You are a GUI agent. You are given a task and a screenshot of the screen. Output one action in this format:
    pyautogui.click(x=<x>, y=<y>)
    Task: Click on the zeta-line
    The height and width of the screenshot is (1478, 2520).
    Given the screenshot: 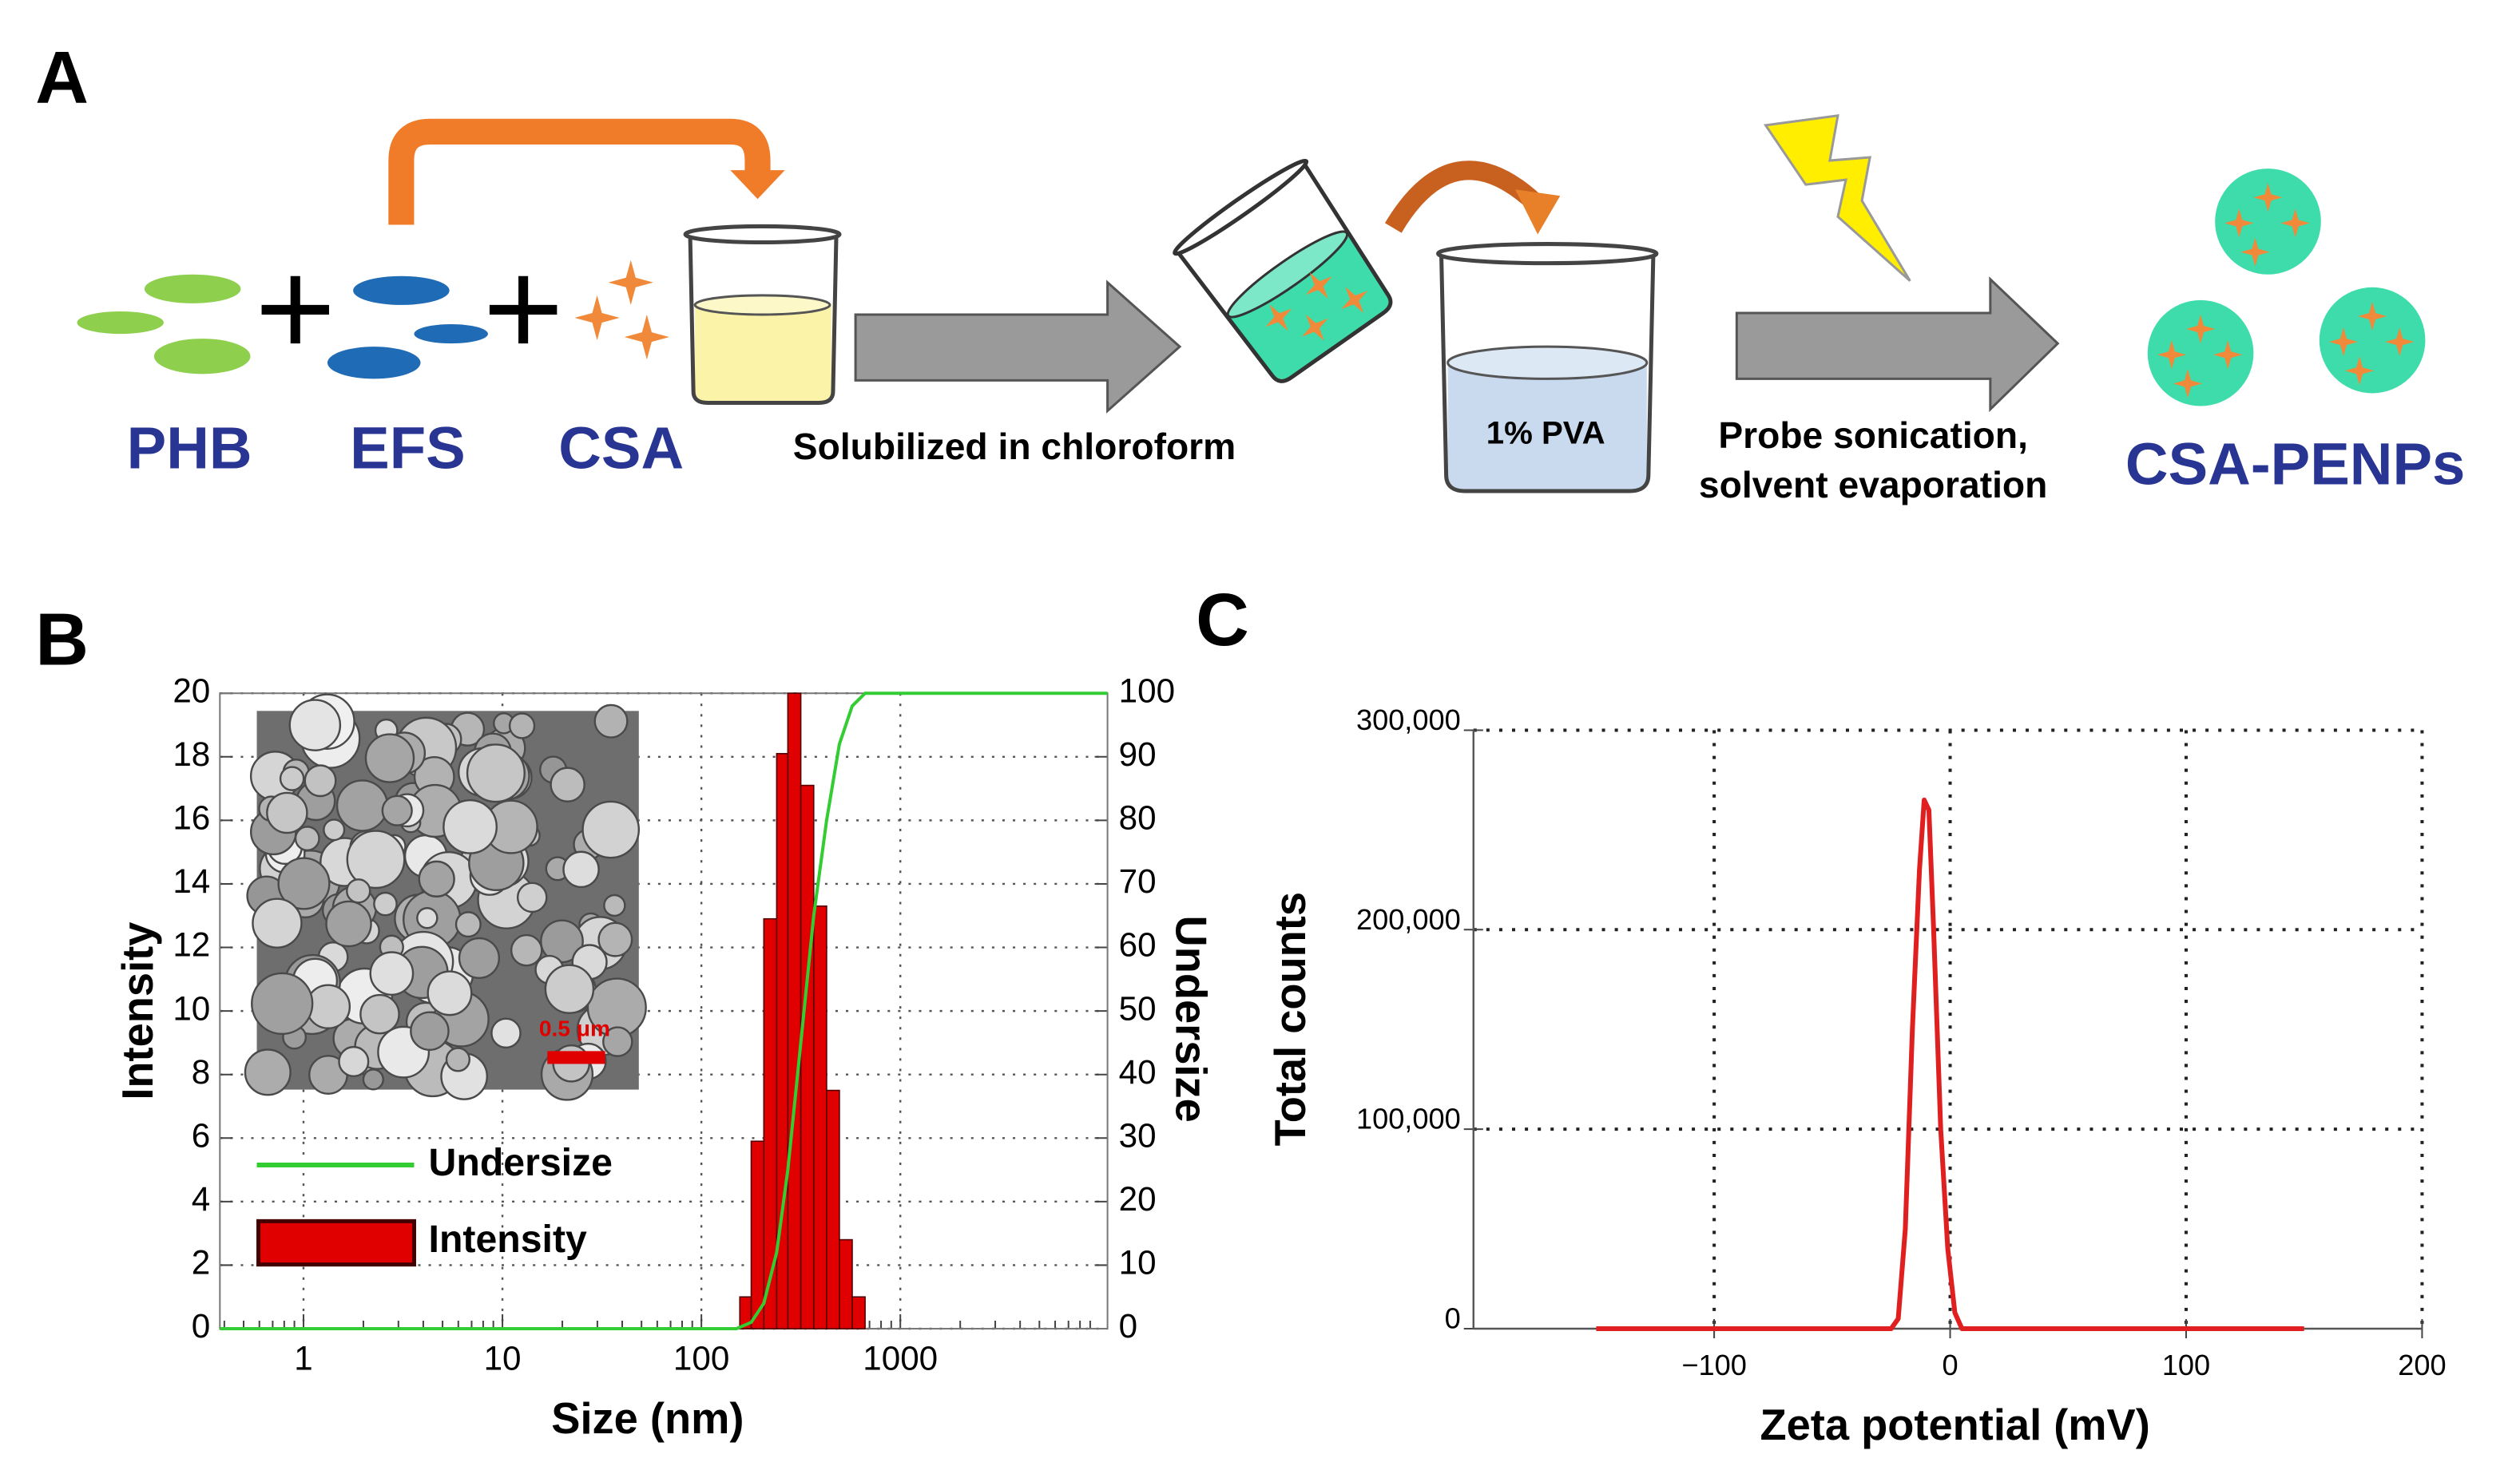 What is the action you would take?
    pyautogui.click(x=1950, y=1064)
    